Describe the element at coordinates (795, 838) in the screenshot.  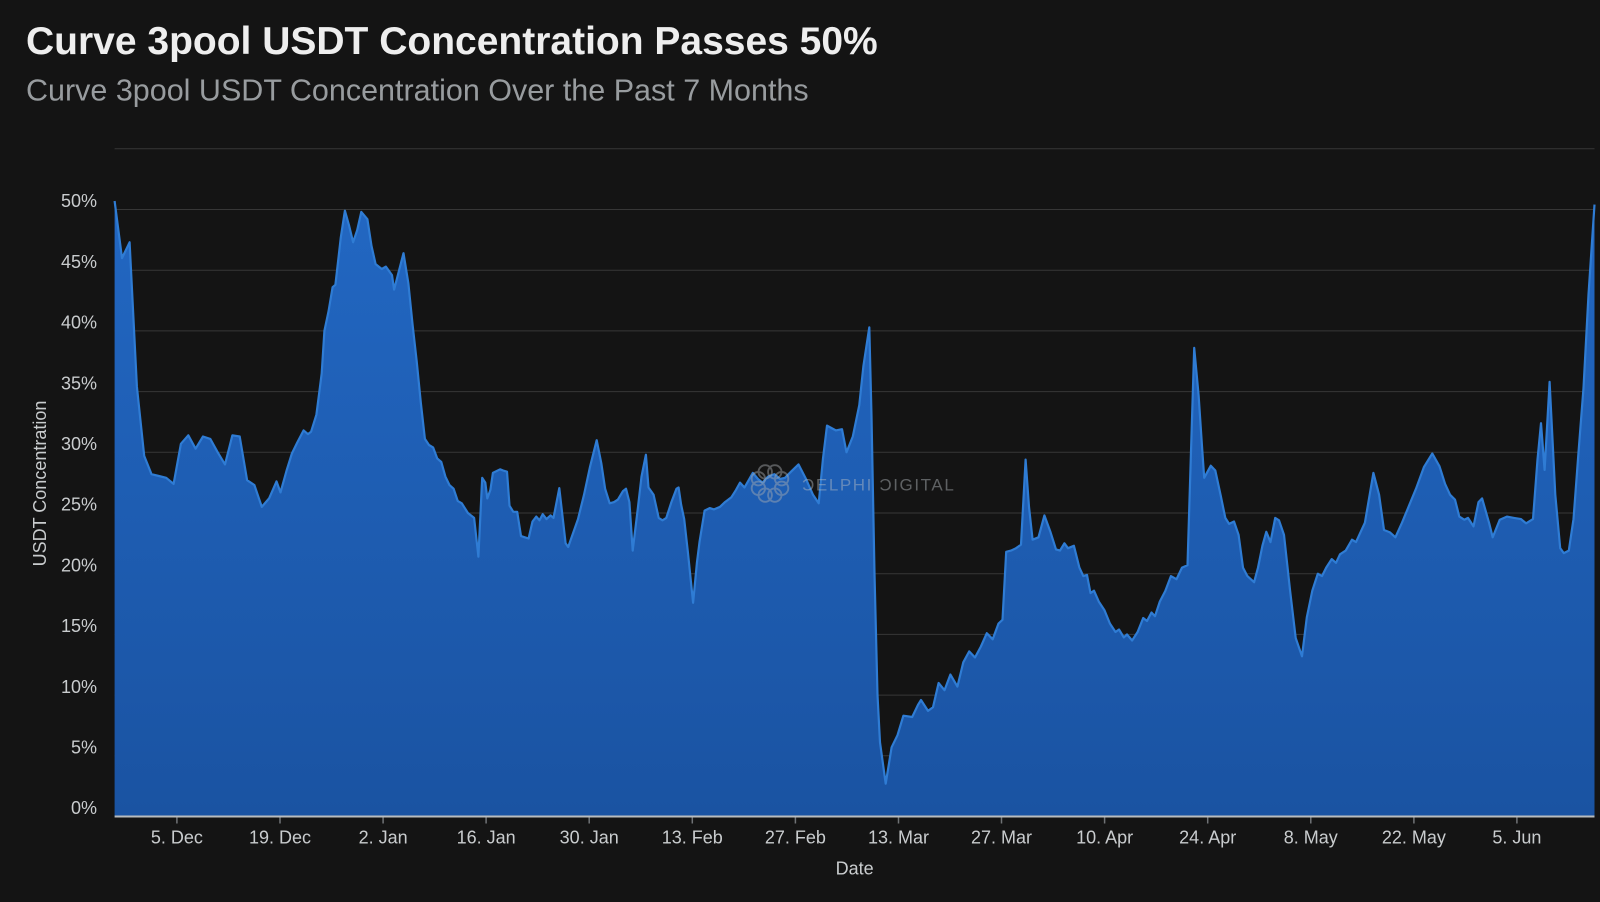
I see `svg-text: 27. Feb` at that location.